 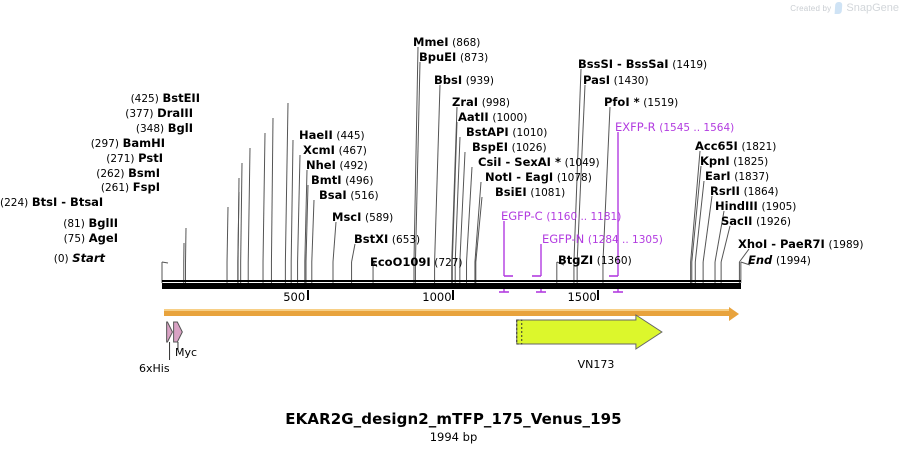 I want to click on enzyme-position: (1026), so click(x=529, y=148).